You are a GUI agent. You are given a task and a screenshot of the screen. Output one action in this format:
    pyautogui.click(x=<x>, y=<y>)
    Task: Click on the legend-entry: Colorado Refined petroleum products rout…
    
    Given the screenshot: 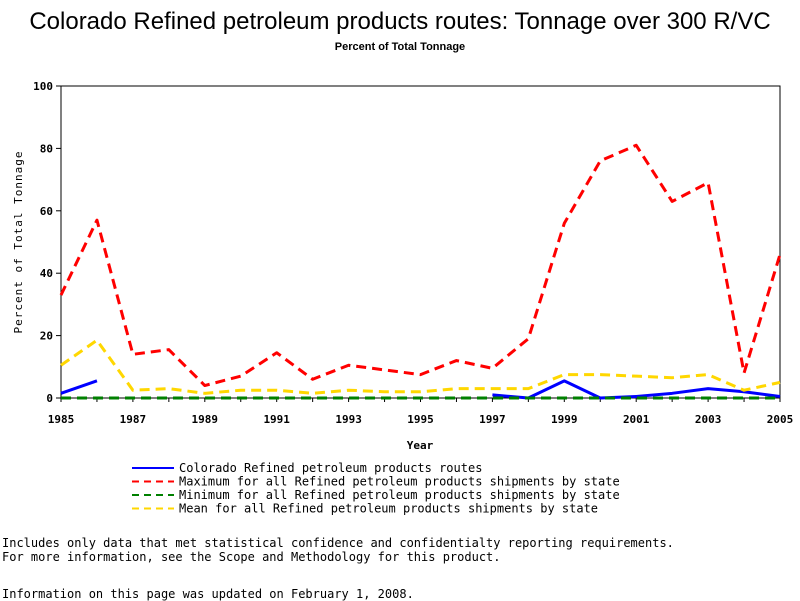 What is the action you would take?
    pyautogui.click(x=330, y=468)
    